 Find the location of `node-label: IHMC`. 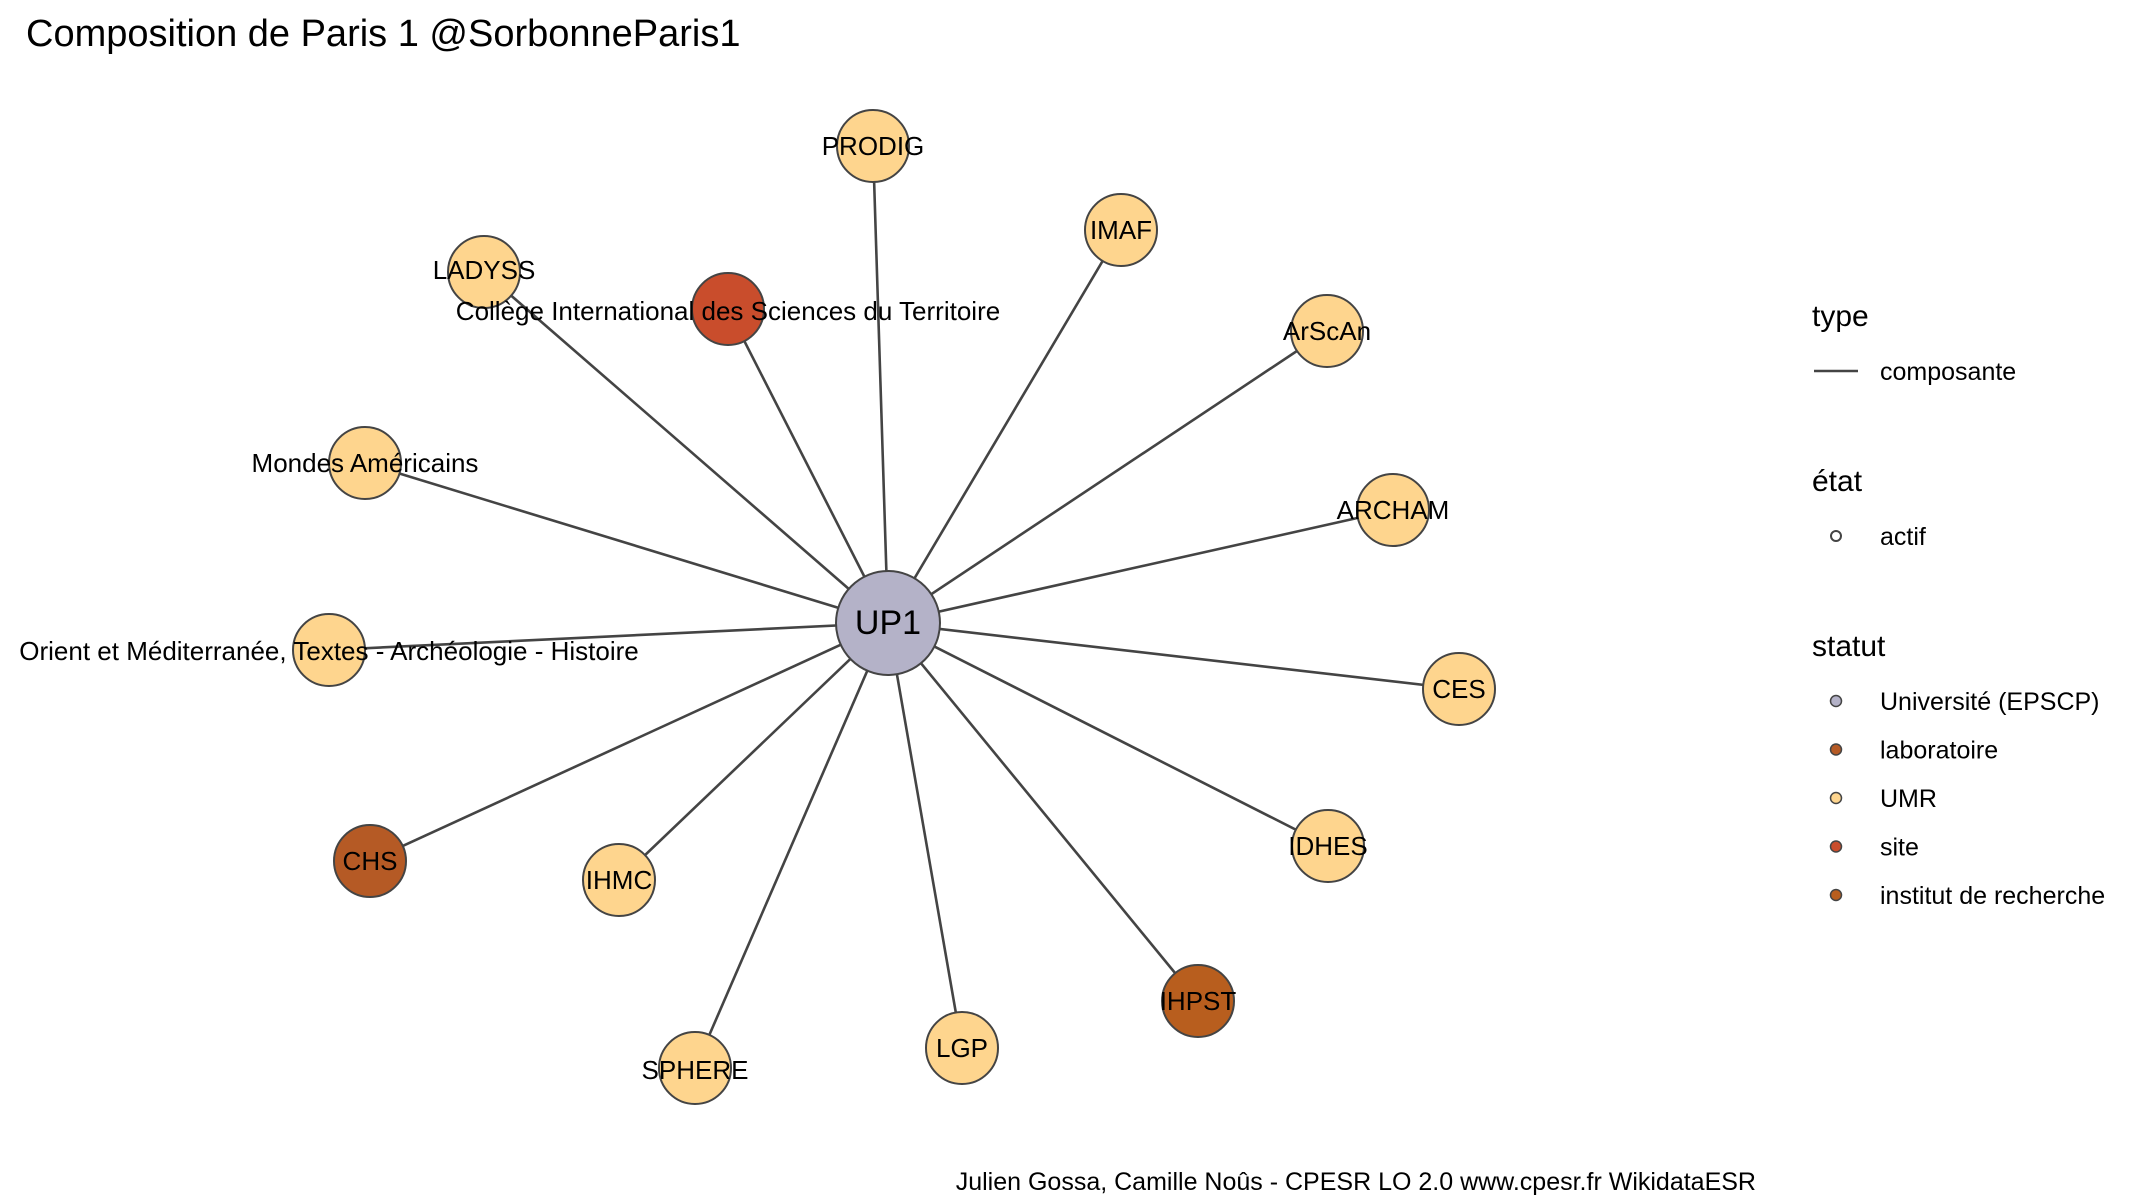

node-label: IHMC is located at coordinates (619, 880).